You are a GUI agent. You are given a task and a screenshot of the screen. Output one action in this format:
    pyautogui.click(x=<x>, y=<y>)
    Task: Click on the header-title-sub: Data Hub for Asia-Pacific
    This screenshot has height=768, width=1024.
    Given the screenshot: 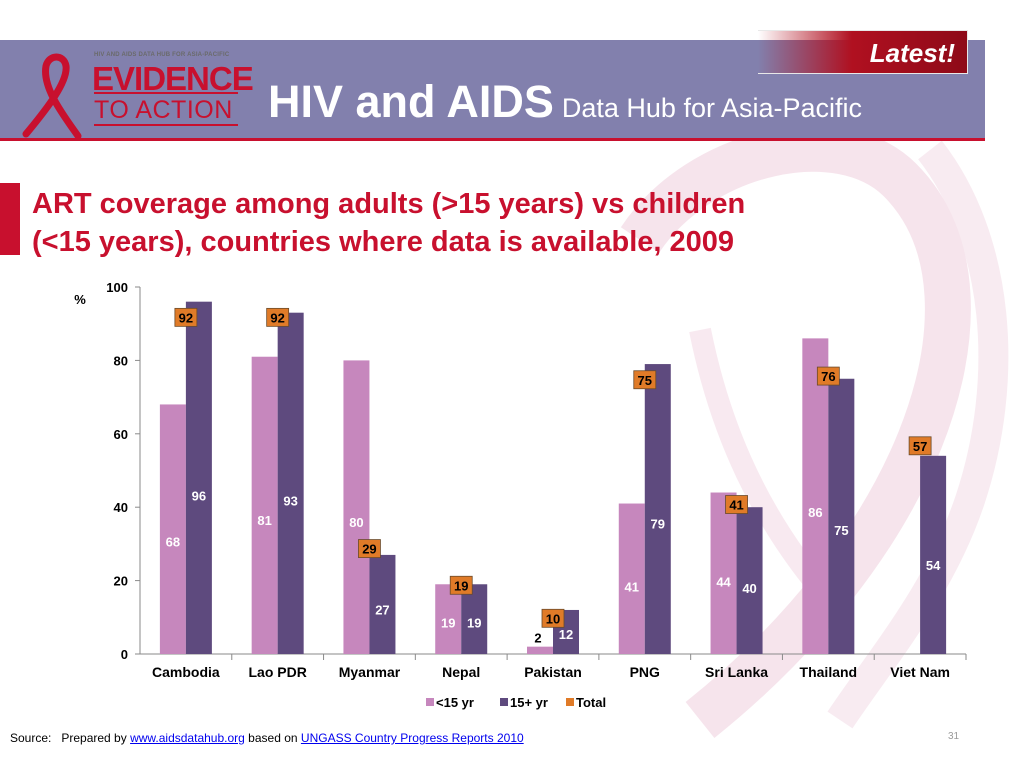 What is the action you would take?
    pyautogui.click(x=711, y=108)
    